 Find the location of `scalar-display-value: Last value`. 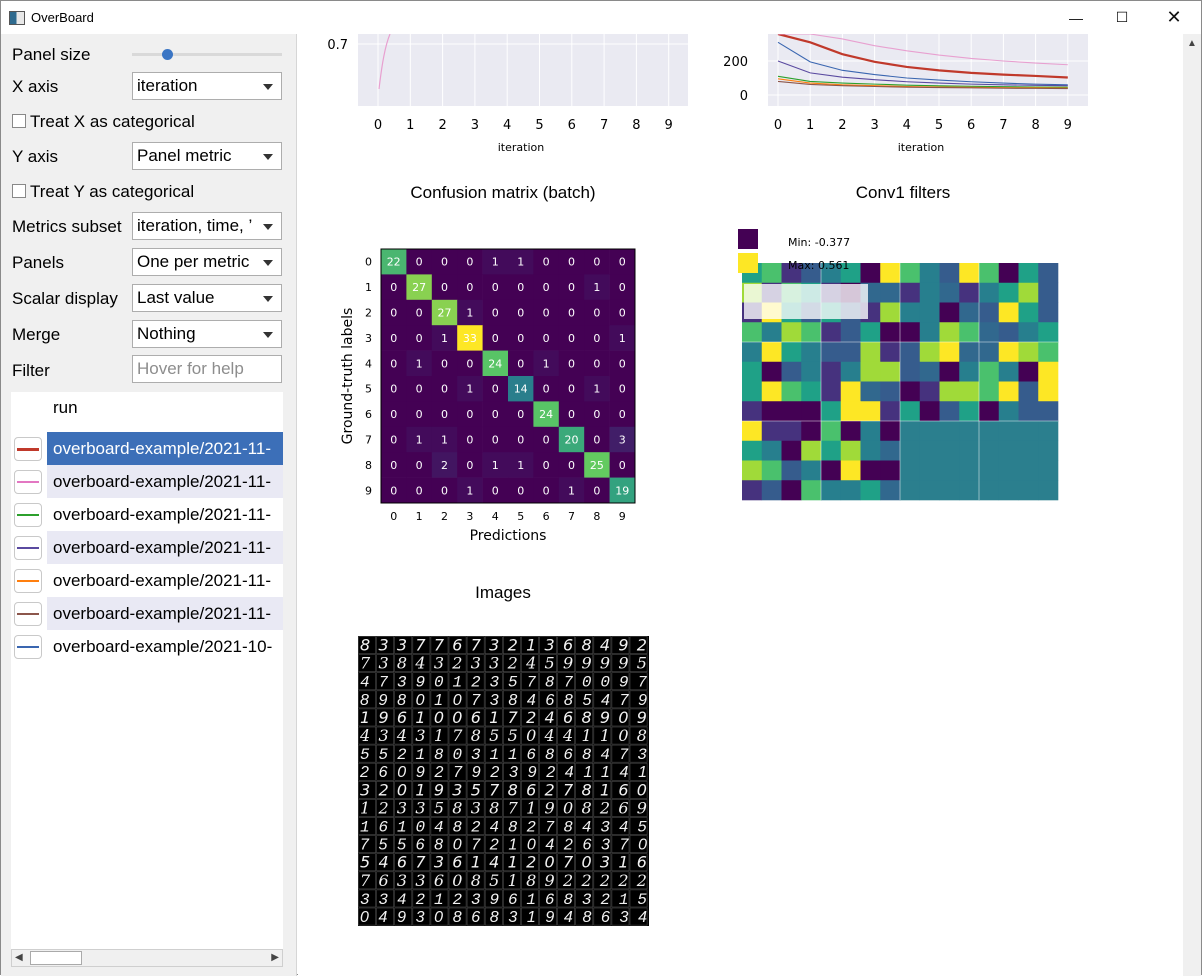

scalar-display-value: Last value is located at coordinates (176, 297).